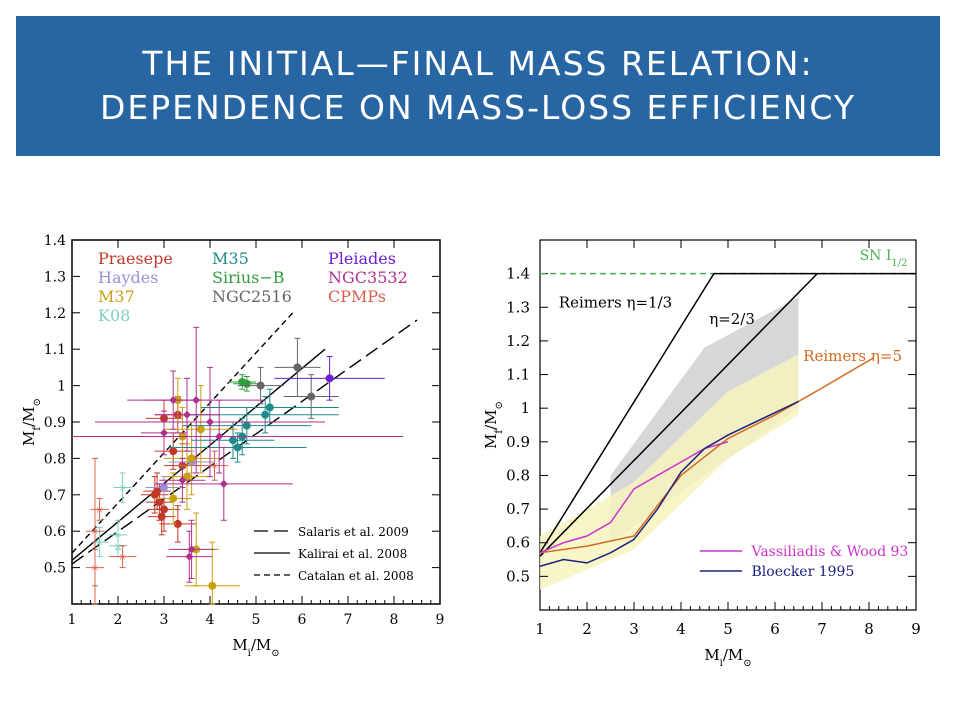 This screenshot has width=960, height=720. What do you see at coordinates (681, 629) in the screenshot?
I see `x-tick-label: 4` at bounding box center [681, 629].